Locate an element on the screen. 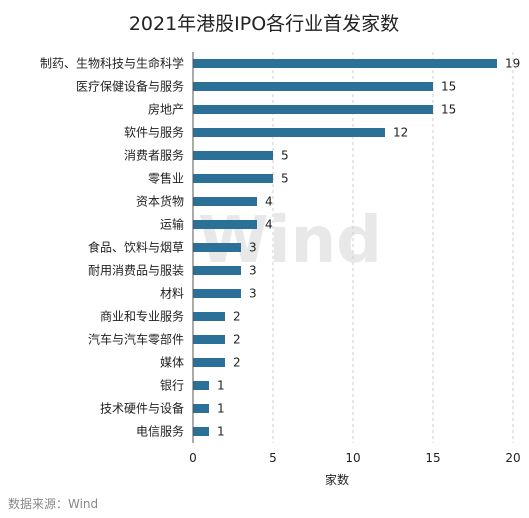  category-label: 房地产 is located at coordinates (166, 109).